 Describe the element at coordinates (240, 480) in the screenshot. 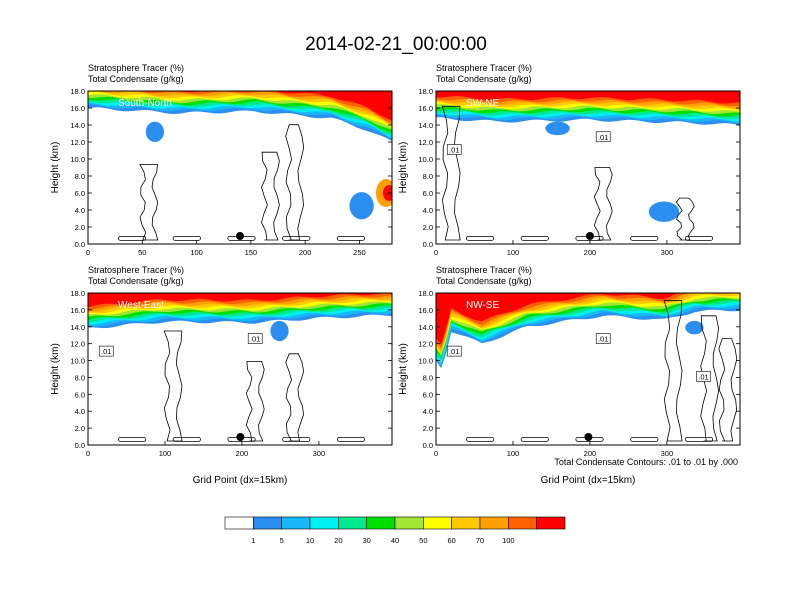

I see `x-axis-label: Grid Point (dx=15km)` at that location.